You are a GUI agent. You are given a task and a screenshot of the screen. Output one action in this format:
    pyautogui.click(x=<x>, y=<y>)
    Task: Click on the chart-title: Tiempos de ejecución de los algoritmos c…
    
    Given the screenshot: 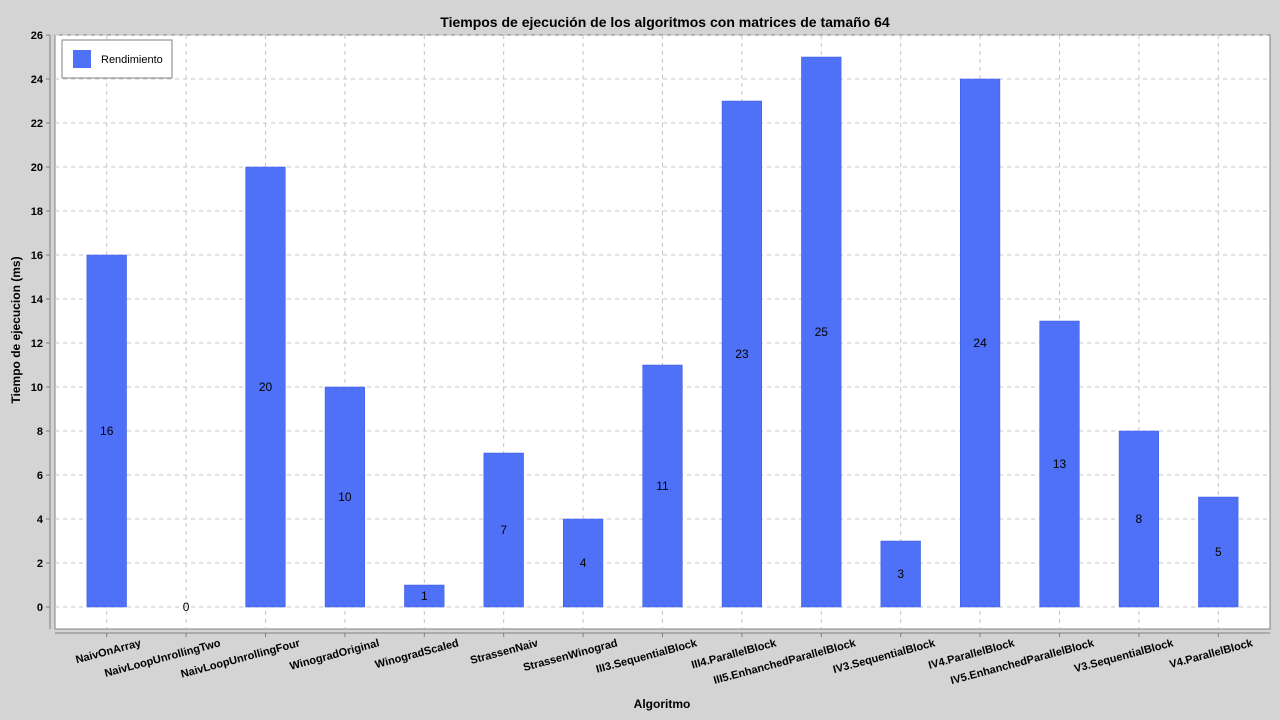 What is the action you would take?
    pyautogui.click(x=665, y=22)
    